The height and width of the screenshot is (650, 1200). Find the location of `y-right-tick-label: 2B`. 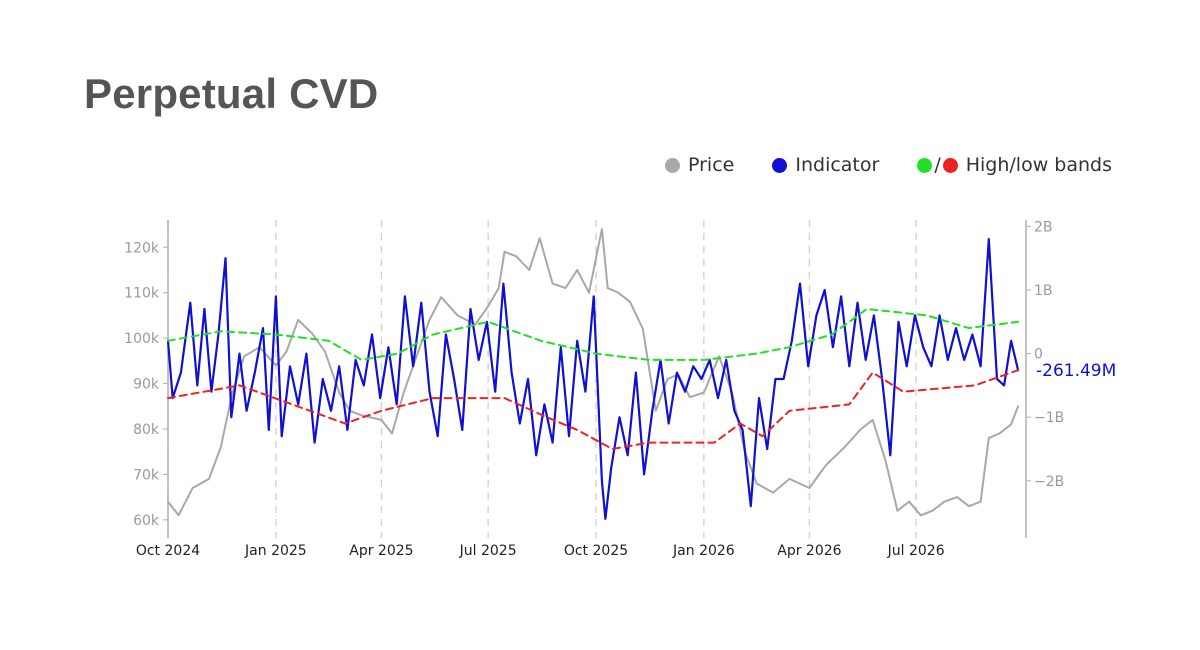

y-right-tick-label: 2B is located at coordinates (1043, 227).